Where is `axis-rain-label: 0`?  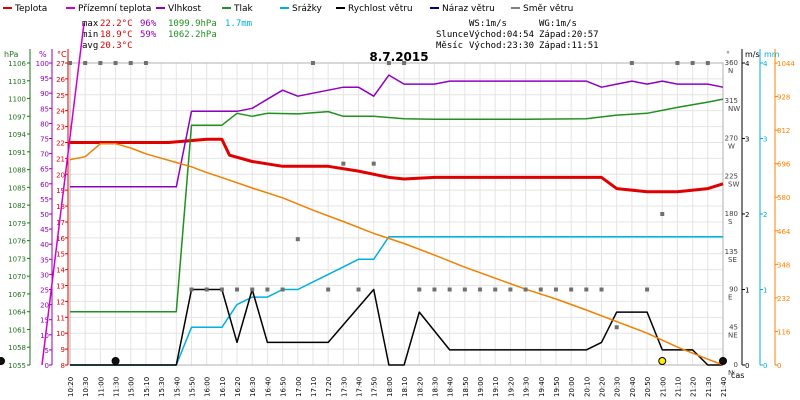
axis-rain-label: 0 is located at coordinates (765, 366).